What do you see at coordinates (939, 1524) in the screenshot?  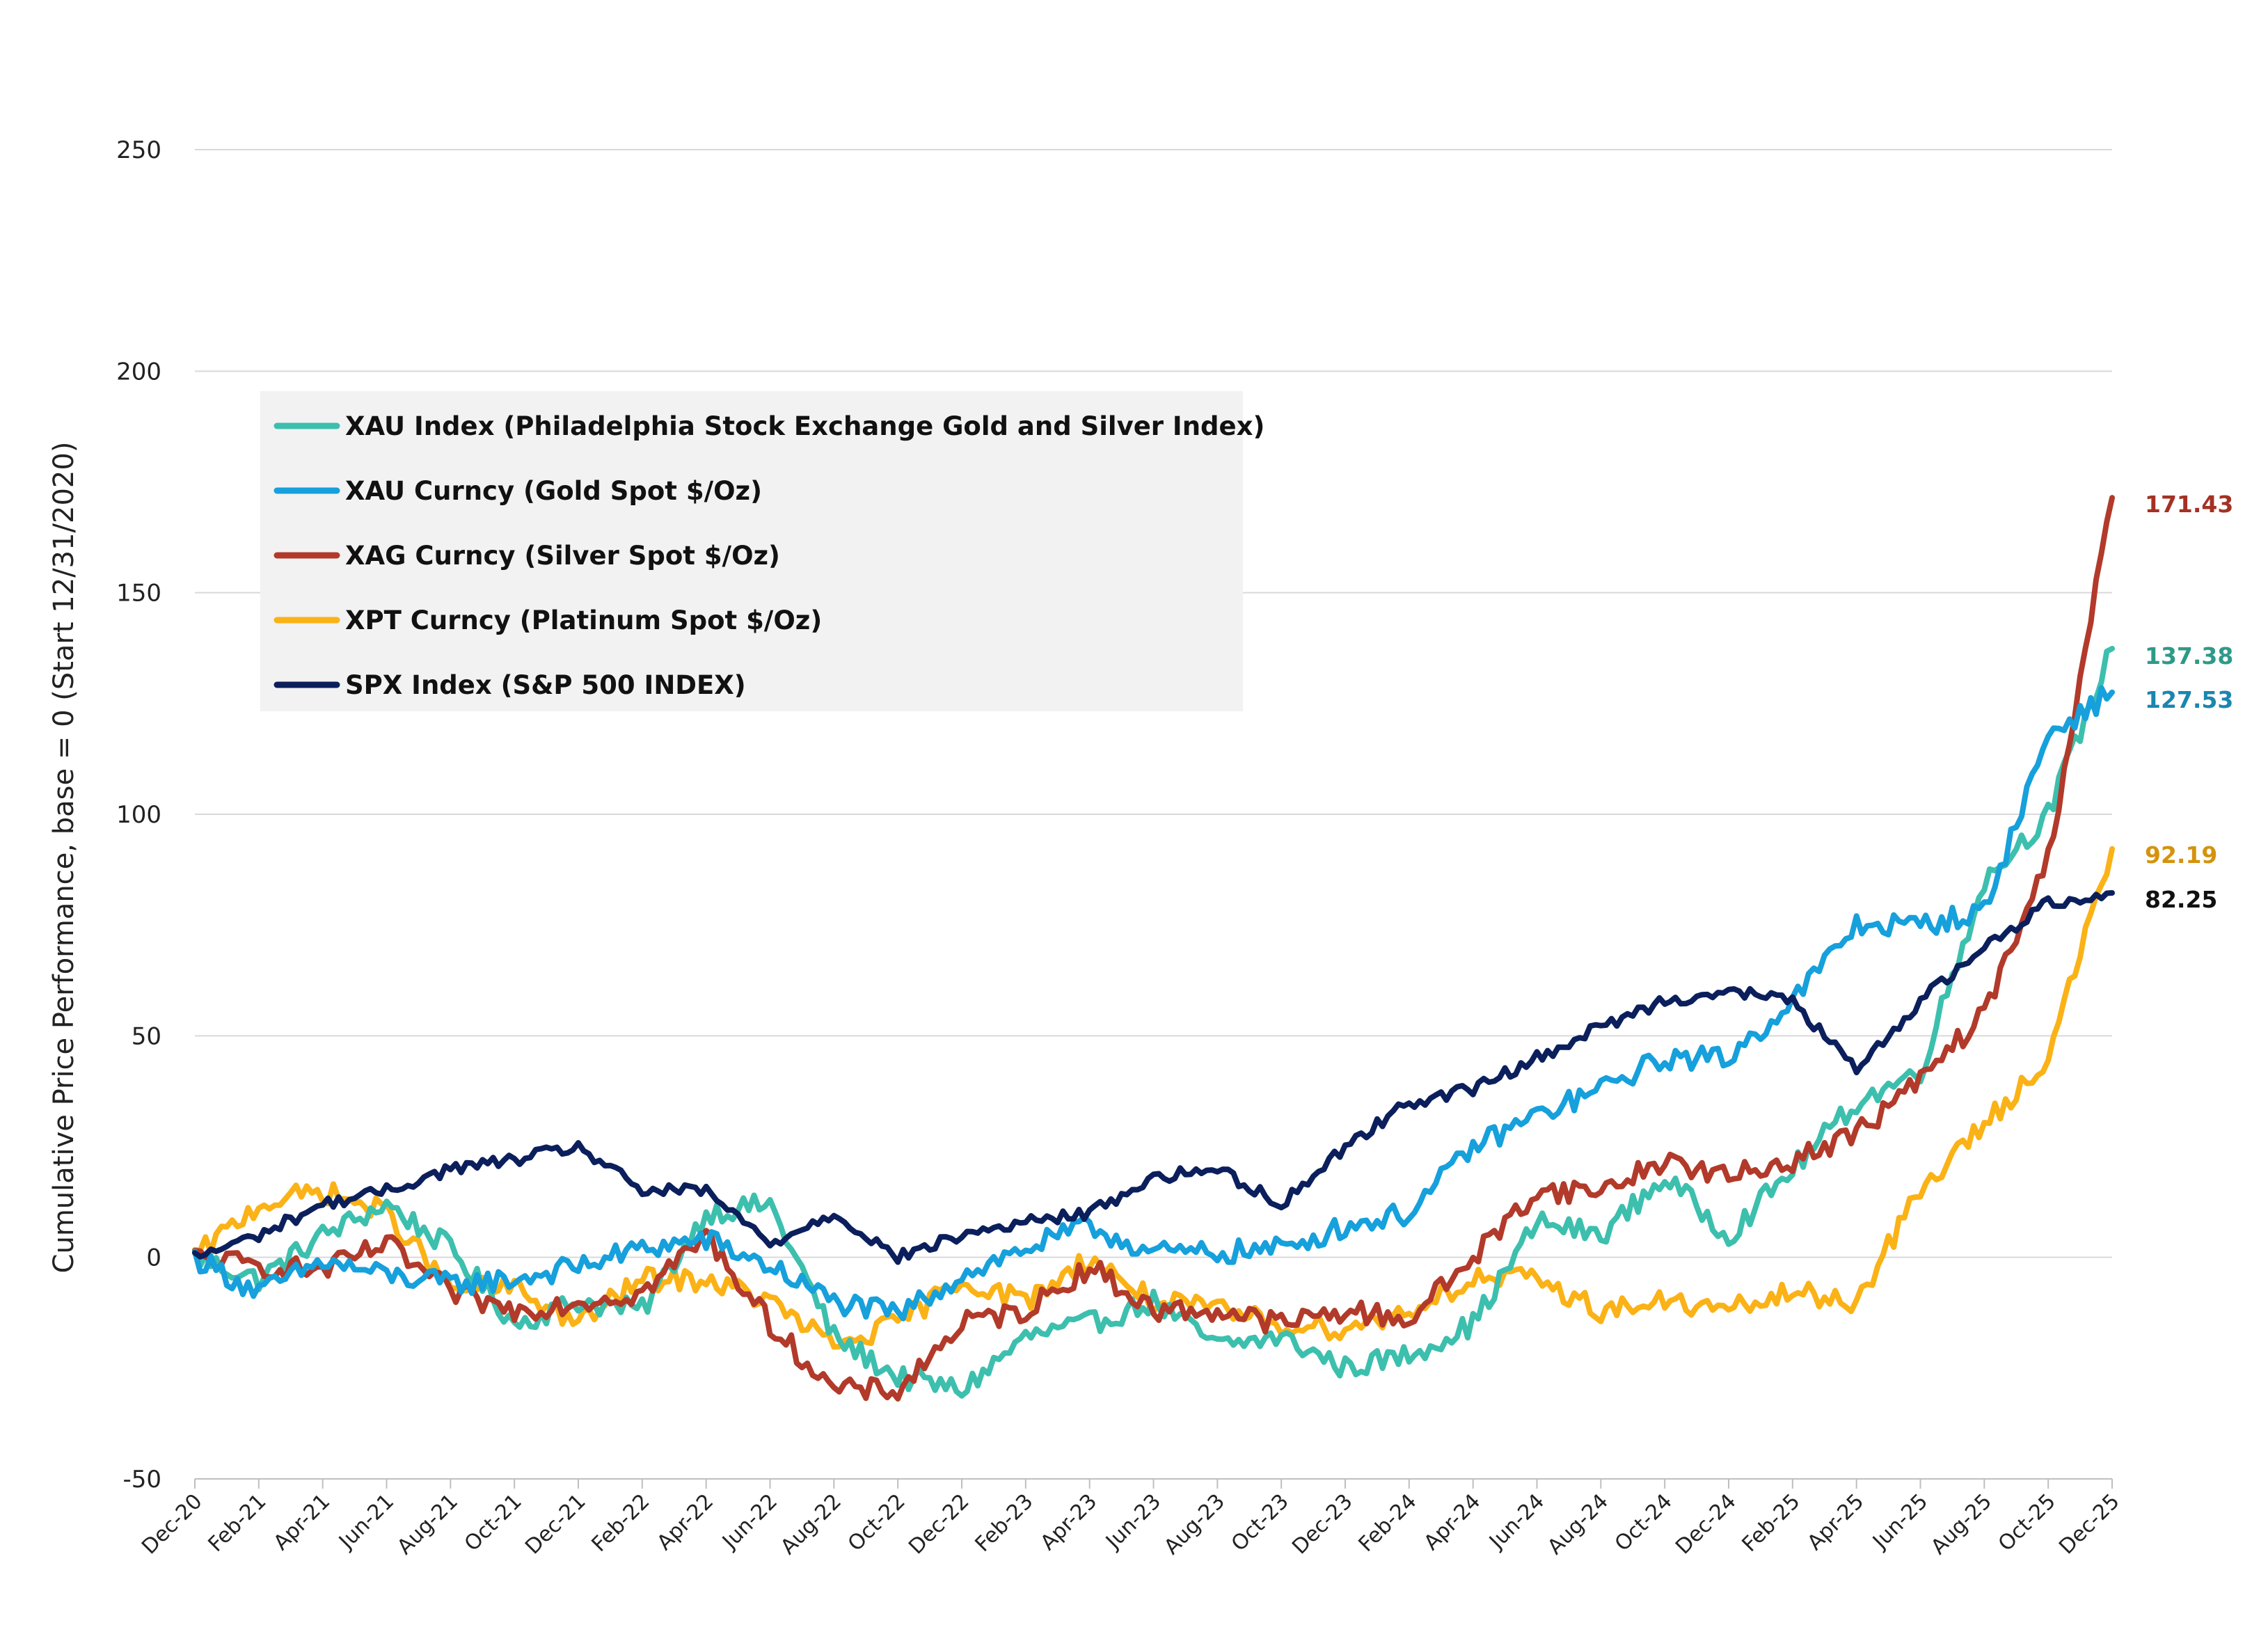 I see `x-tick-label: Dec-22` at bounding box center [939, 1524].